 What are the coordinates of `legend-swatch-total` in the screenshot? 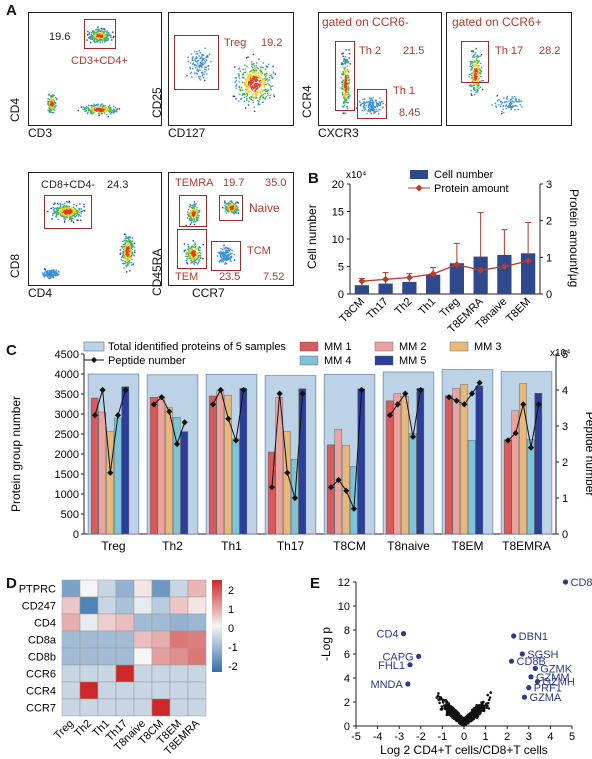 It's located at (94, 346).